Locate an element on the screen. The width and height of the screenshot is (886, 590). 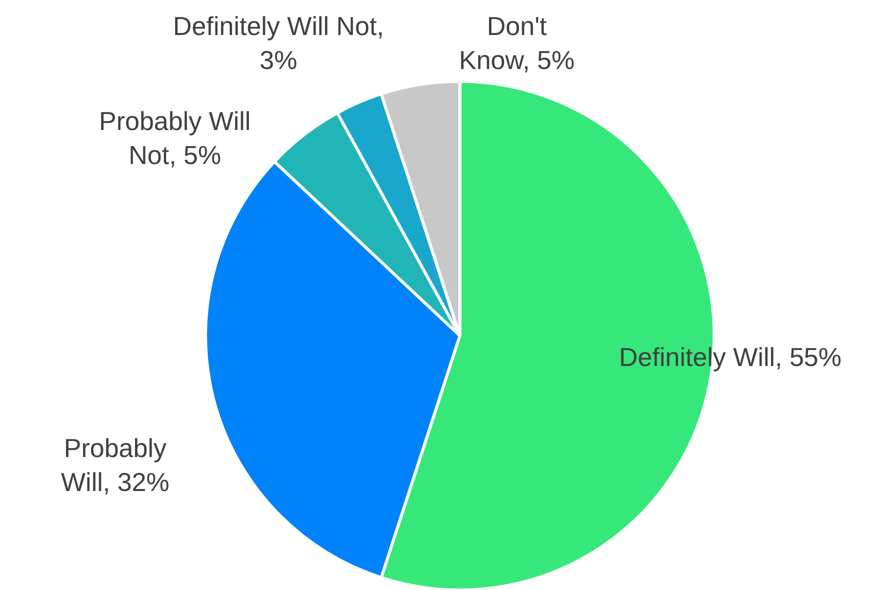
slice-label: Probably Will Not, 5% is located at coordinates (175, 138).